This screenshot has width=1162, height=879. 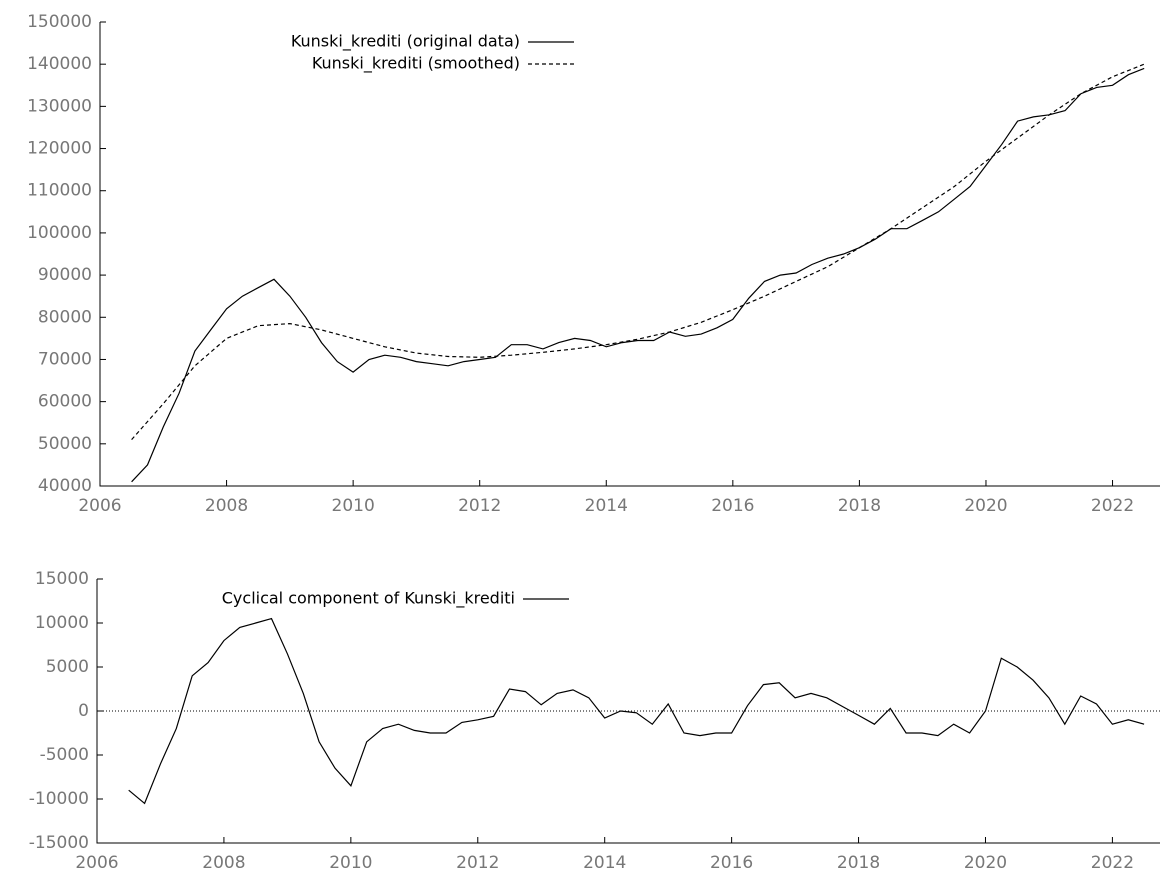 What do you see at coordinates (64, 755) in the screenshot?
I see `y-tick-label: -5000` at bounding box center [64, 755].